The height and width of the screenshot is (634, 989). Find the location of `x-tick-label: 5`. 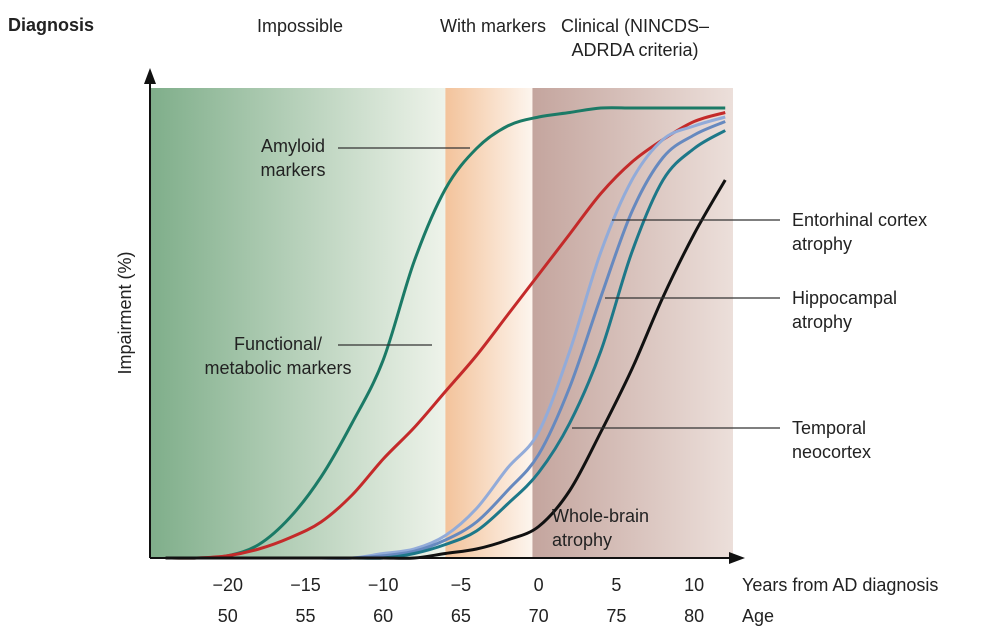

x-tick-label: 5 is located at coordinates (616, 585).